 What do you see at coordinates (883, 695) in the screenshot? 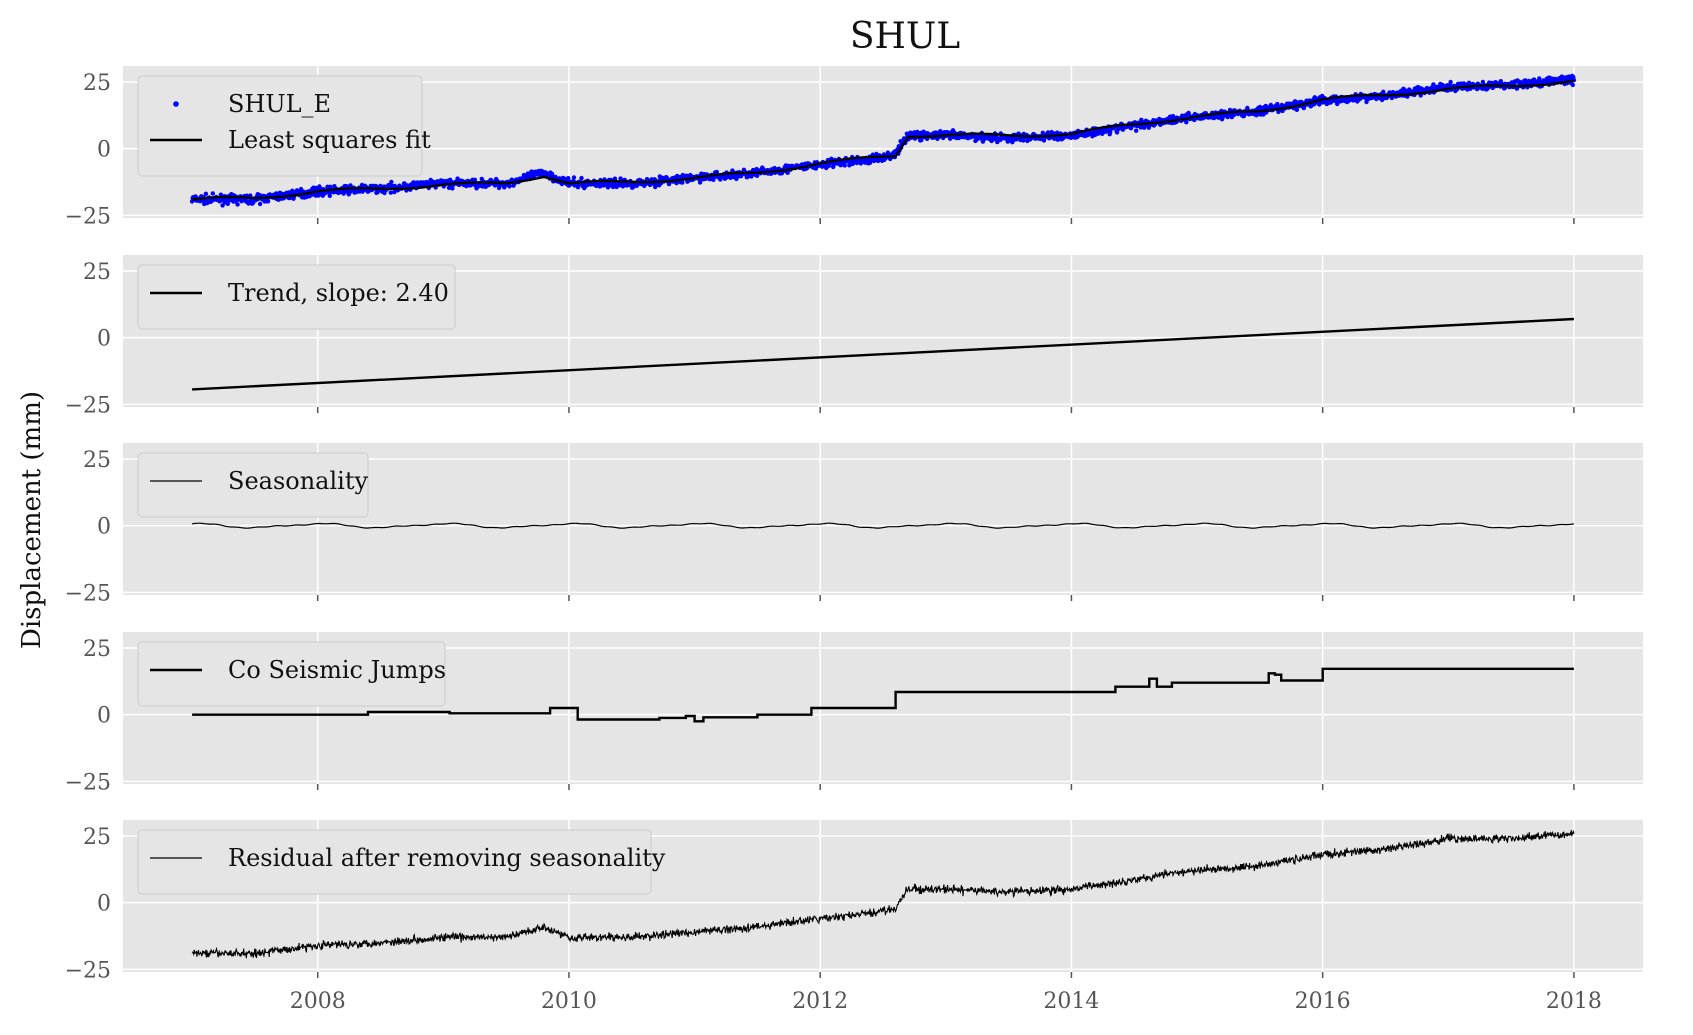
I see `series-step-line` at bounding box center [883, 695].